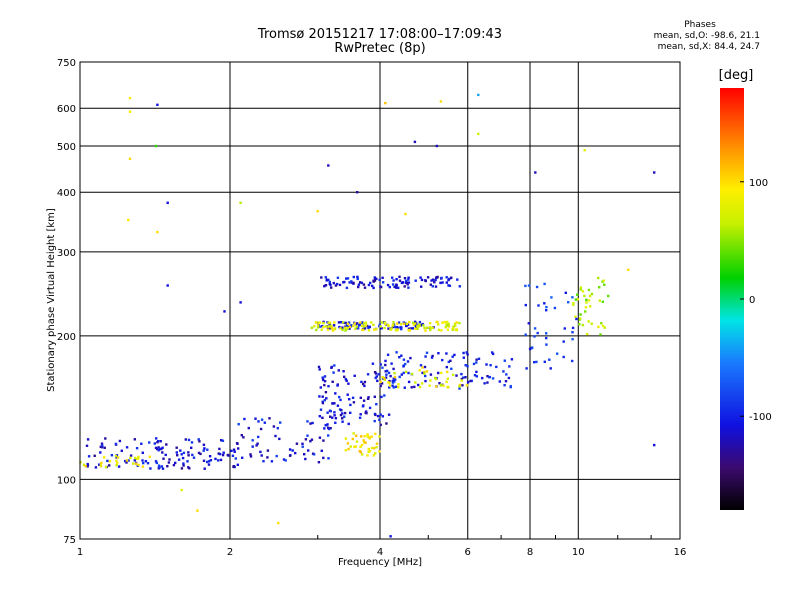  What do you see at coordinates (80, 552) in the screenshot?
I see `x-tick-label: 1` at bounding box center [80, 552].